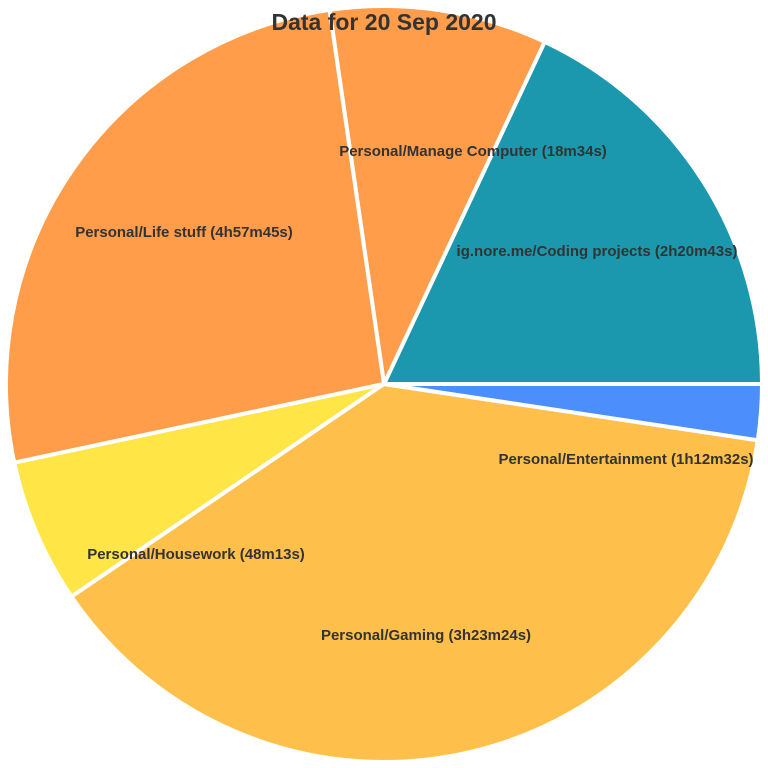 The image size is (768, 768). Describe the element at coordinates (426, 635) in the screenshot. I see `slice-label-personal-gaming: Personal/Gaming (3h23m24s)` at that location.